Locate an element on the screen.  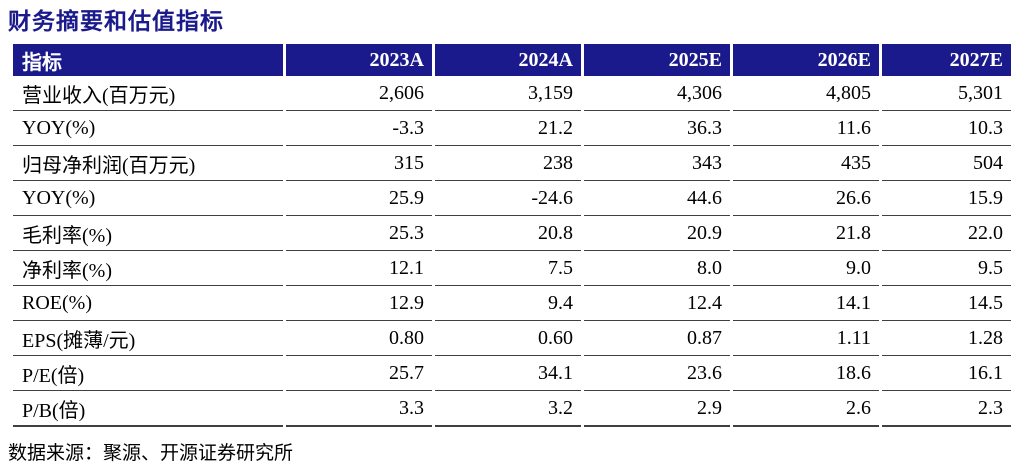
table-header-row: 指标 2023A 2024A 2025E 2026E 2027E is located at coordinates (512, 60).